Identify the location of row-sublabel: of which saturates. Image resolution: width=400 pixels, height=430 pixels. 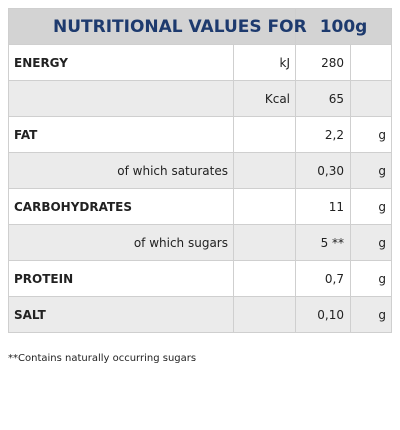
(121, 170).